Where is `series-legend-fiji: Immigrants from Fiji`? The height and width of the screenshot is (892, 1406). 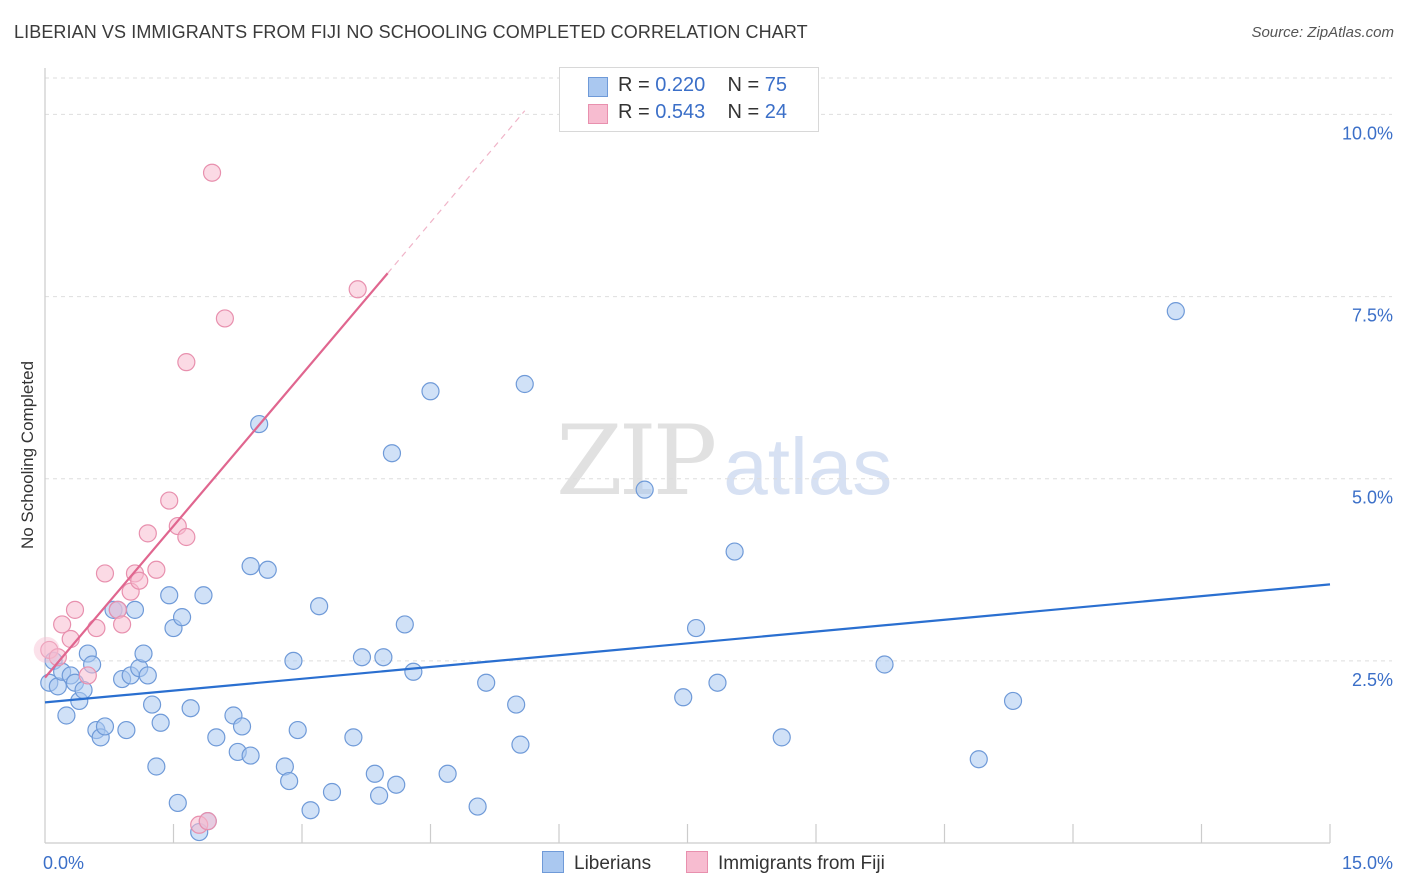
series-legend-fiji: Immigrants from Fiji is located at coordinates (785, 863).